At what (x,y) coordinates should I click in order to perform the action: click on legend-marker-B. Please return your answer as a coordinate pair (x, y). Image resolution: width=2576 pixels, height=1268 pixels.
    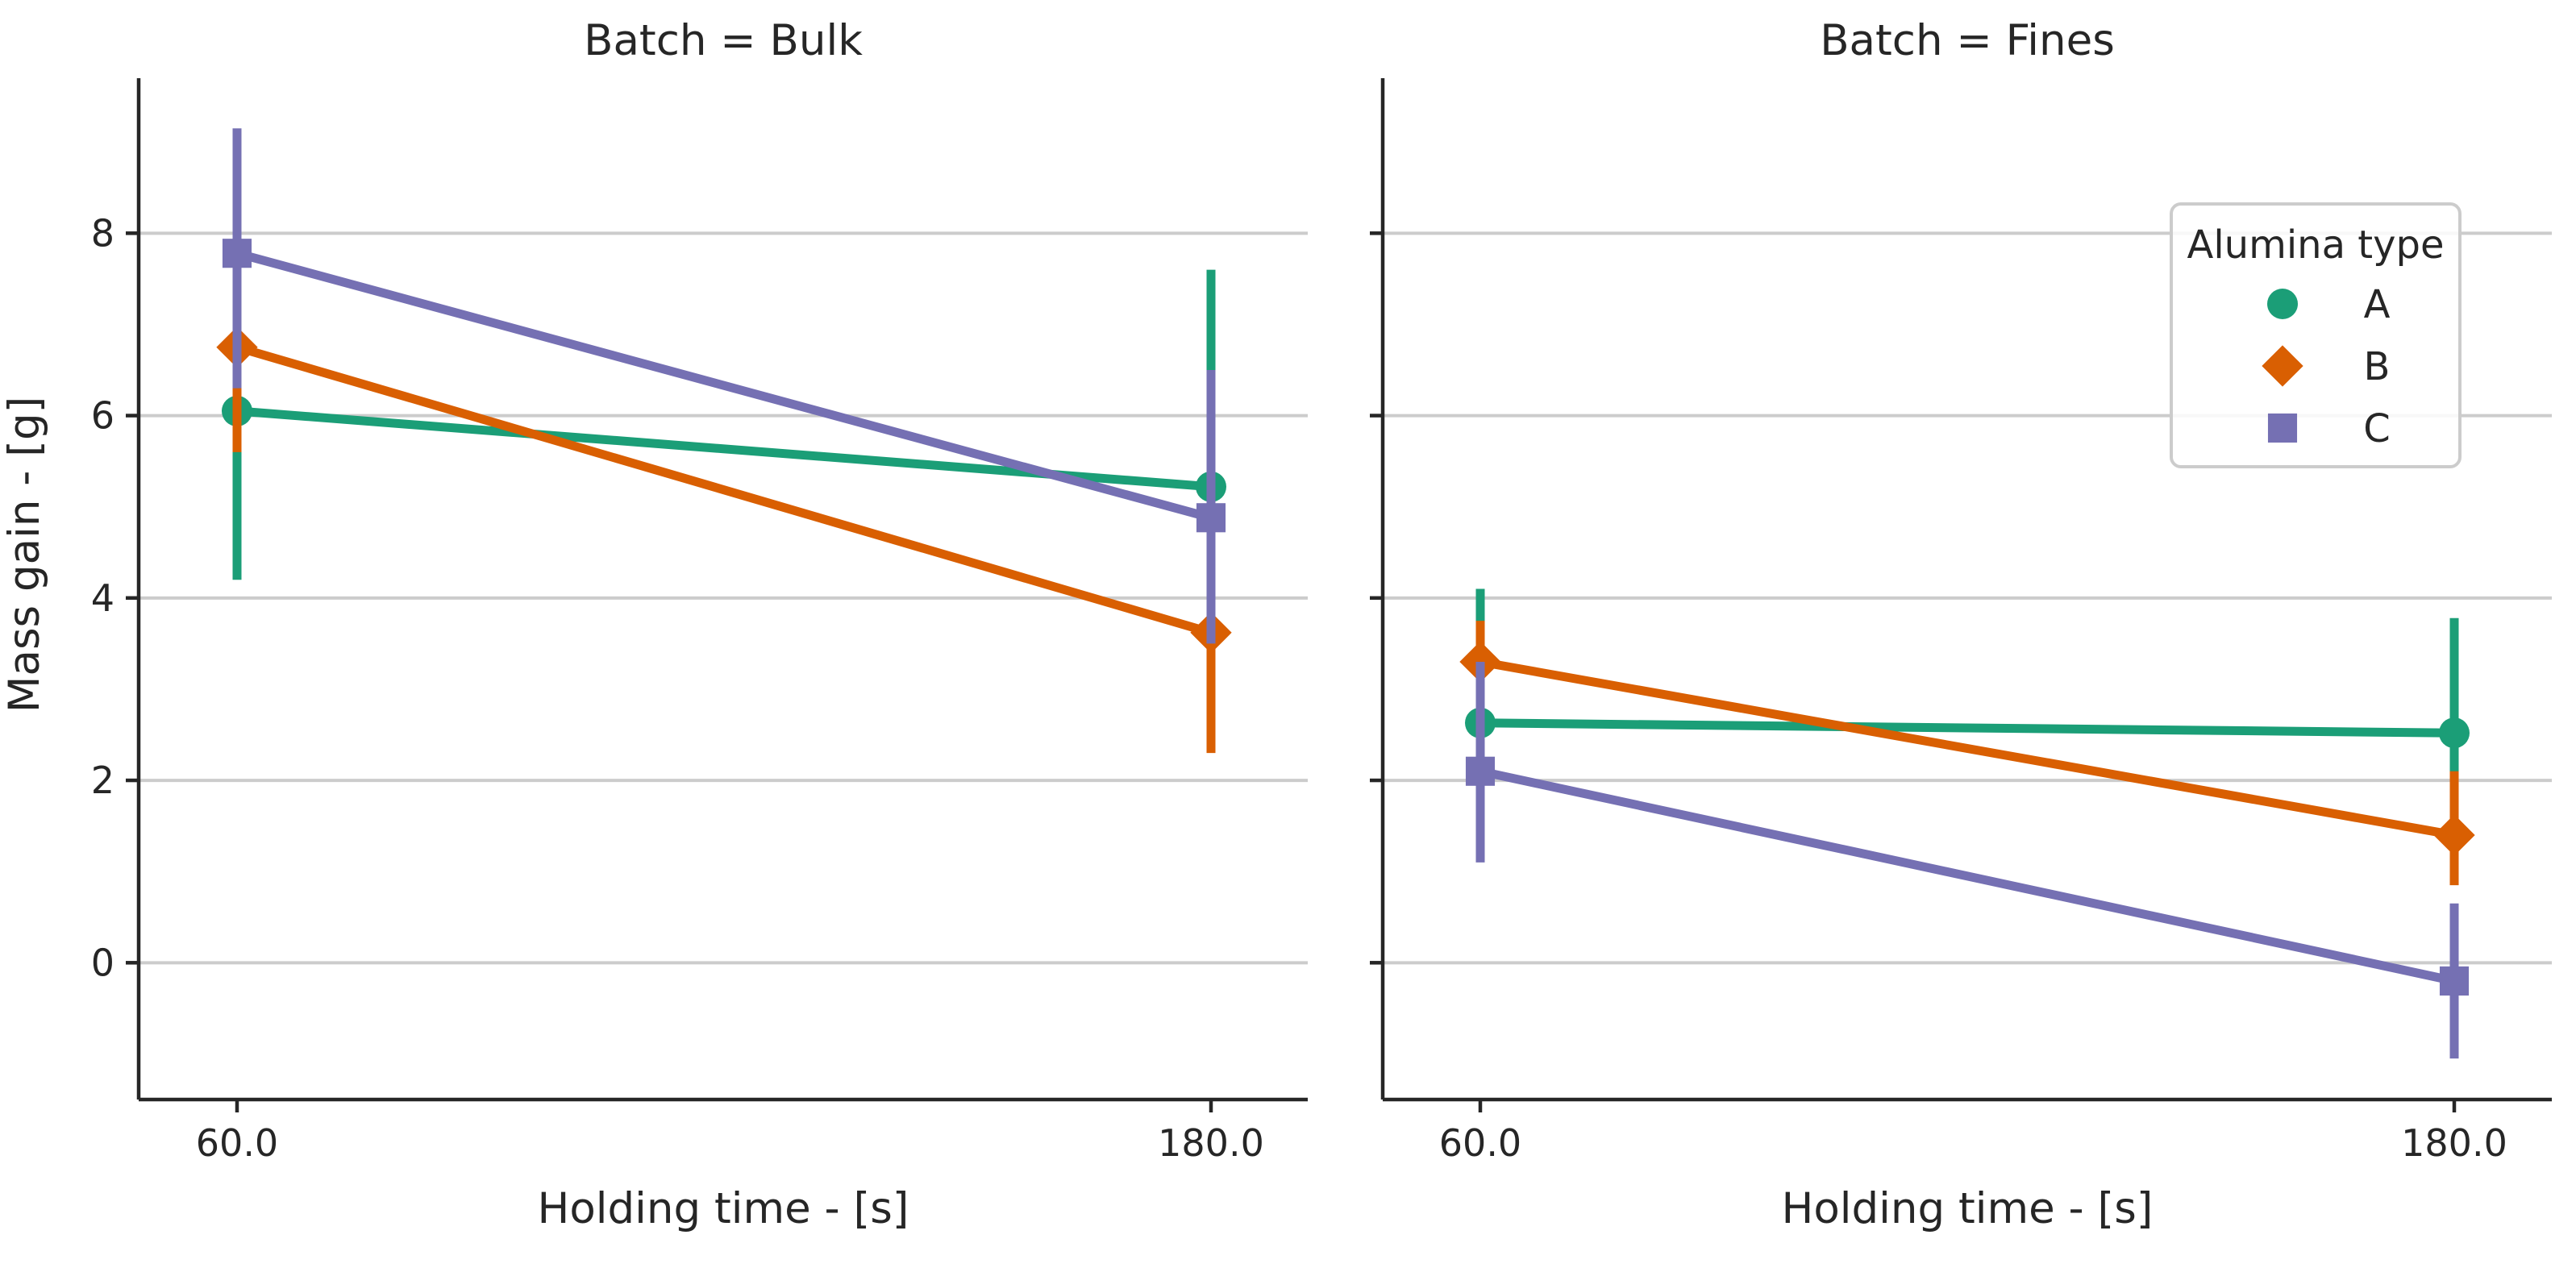
    Looking at the image, I should click on (2282, 366).